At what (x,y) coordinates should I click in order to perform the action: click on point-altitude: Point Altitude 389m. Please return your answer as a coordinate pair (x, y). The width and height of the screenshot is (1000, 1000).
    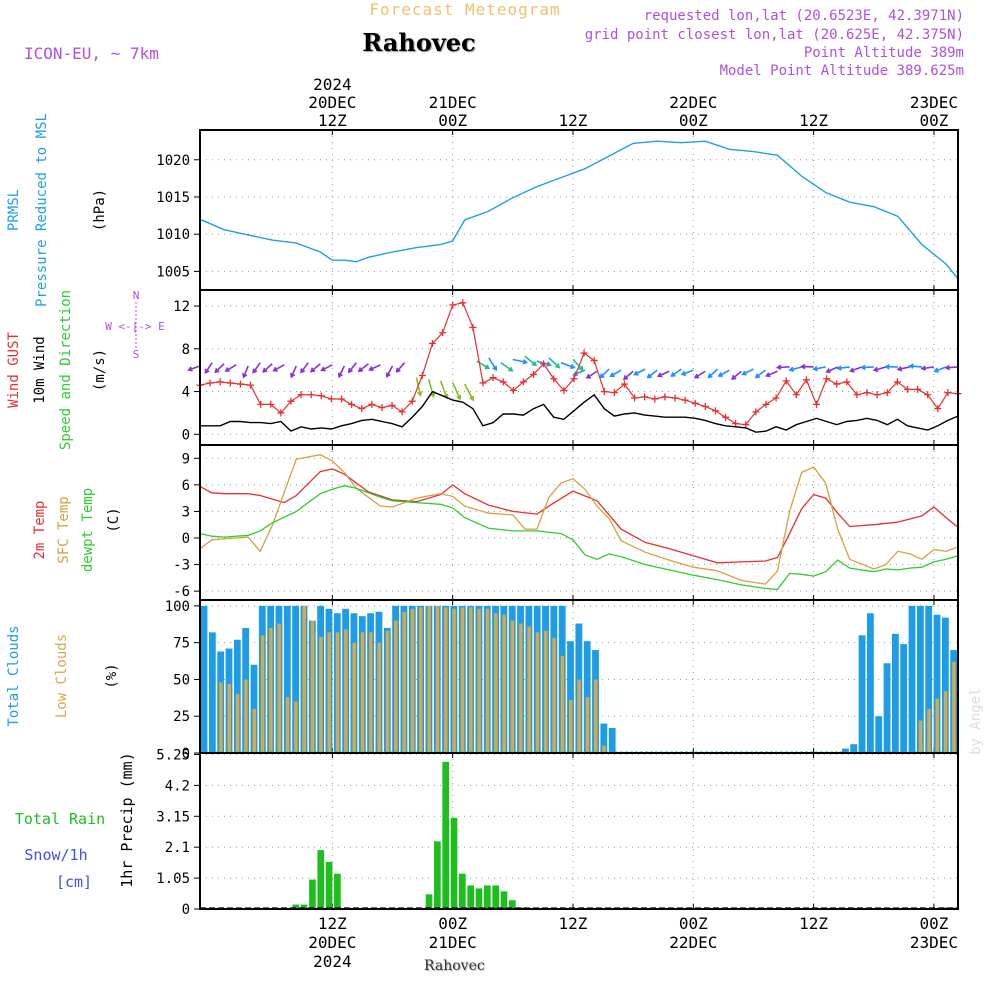
    Looking at the image, I should click on (883, 53).